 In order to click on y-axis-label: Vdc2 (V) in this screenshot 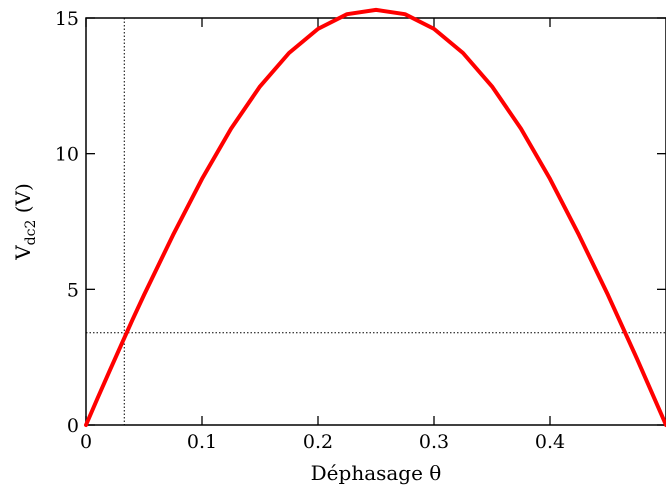, I will do `click(25, 222)`.